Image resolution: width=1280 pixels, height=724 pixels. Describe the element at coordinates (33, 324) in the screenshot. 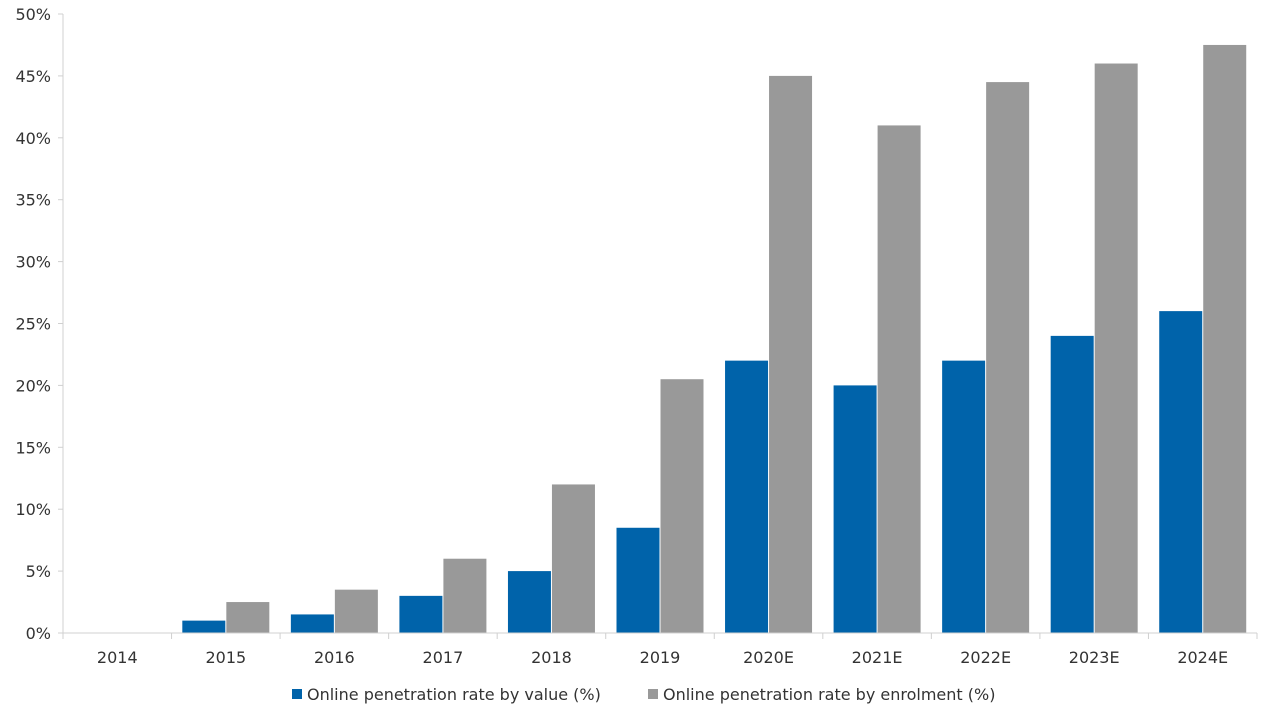

I see `y-tick-label: 25%` at that location.